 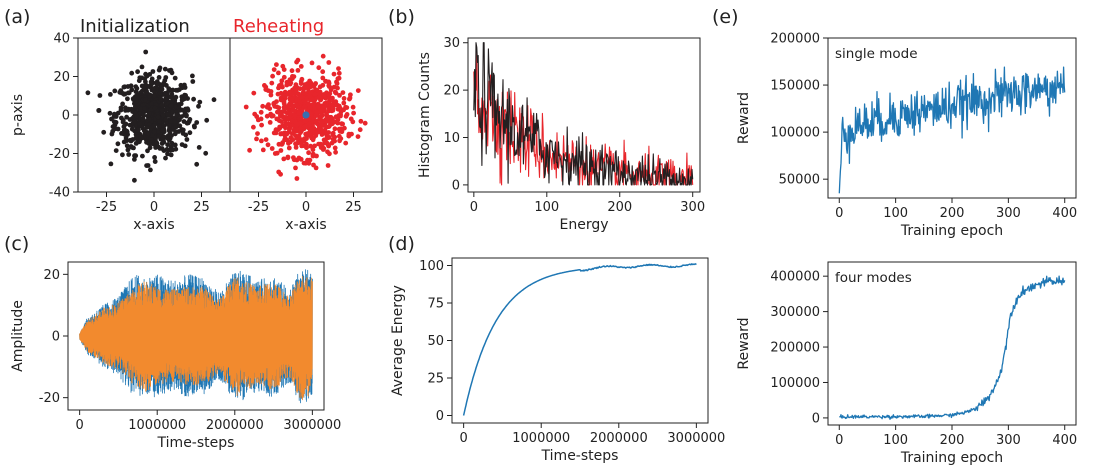 I want to click on y-axis-label: Average Energy, so click(x=398, y=340).